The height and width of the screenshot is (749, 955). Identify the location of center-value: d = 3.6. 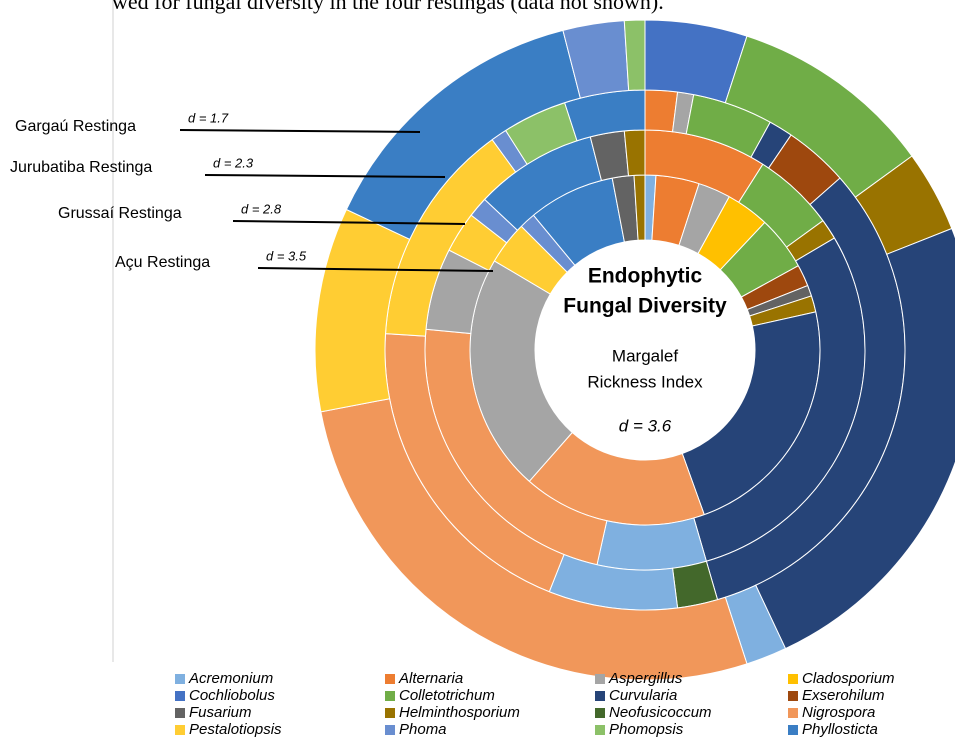
(645, 425).